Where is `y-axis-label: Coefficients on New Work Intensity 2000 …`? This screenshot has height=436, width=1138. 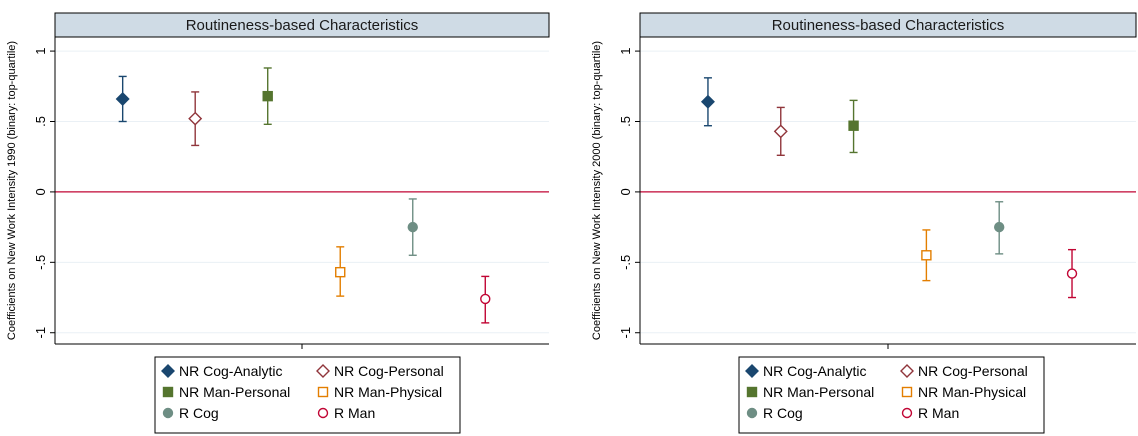
y-axis-label: Coefficients on New Work Intensity 2000 … is located at coordinates (597, 190).